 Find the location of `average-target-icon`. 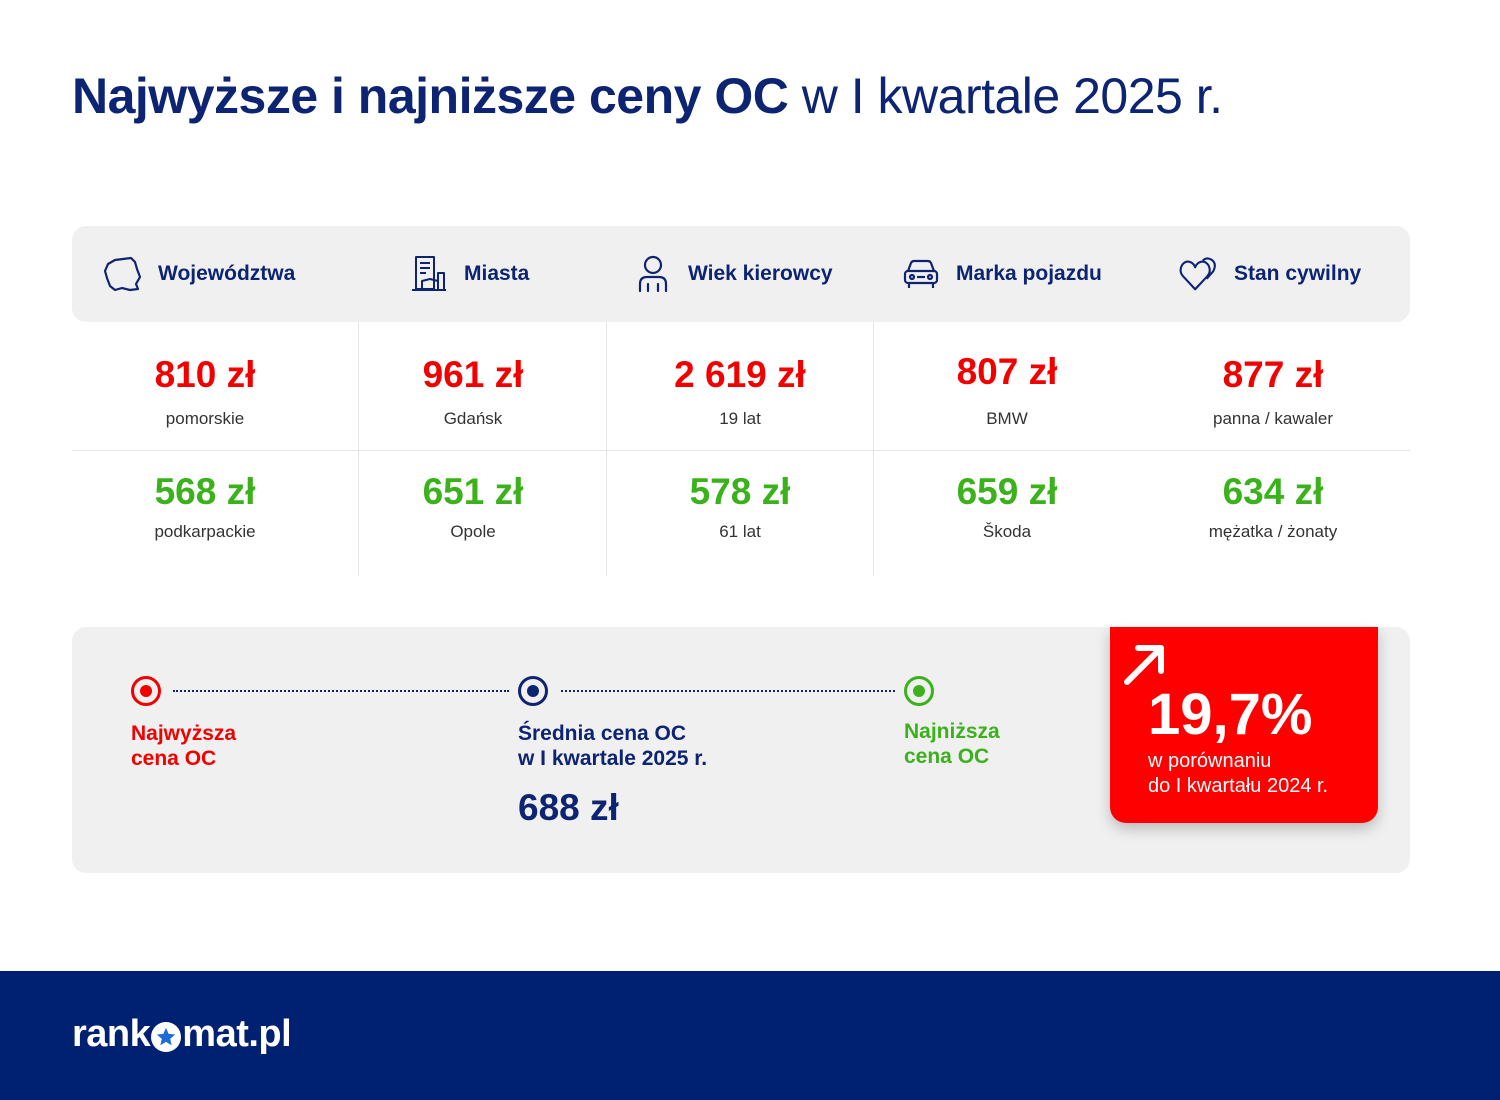

average-target-icon is located at coordinates (533, 691).